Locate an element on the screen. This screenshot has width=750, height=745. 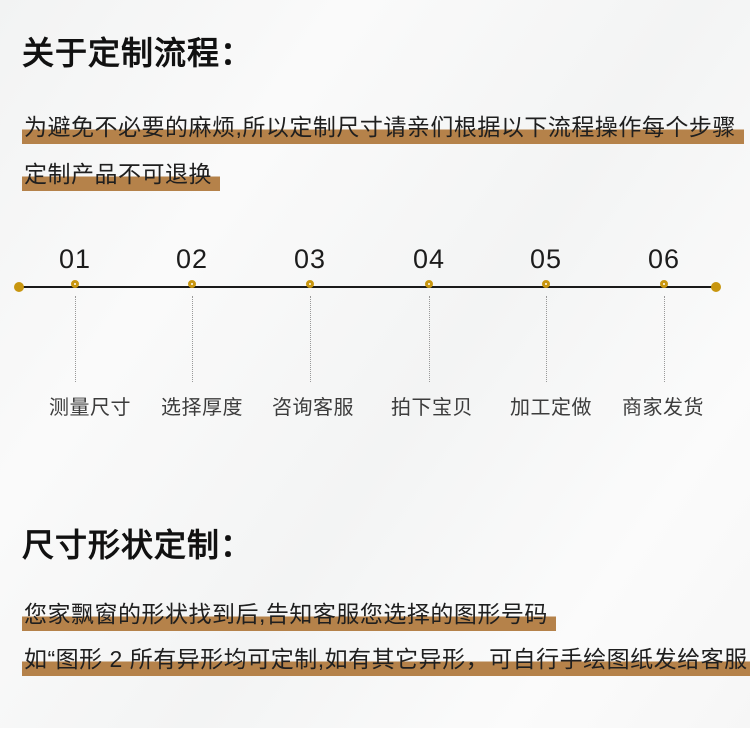
shape-note-line1: 您家飘窗的形状找到后,告知客服您选择的图形号码 is located at coordinates (289, 616).